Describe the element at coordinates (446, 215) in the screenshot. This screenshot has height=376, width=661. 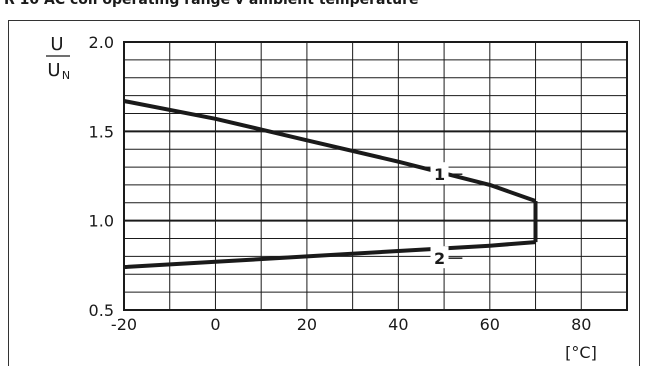
I see `curve-labels: 12` at that location.